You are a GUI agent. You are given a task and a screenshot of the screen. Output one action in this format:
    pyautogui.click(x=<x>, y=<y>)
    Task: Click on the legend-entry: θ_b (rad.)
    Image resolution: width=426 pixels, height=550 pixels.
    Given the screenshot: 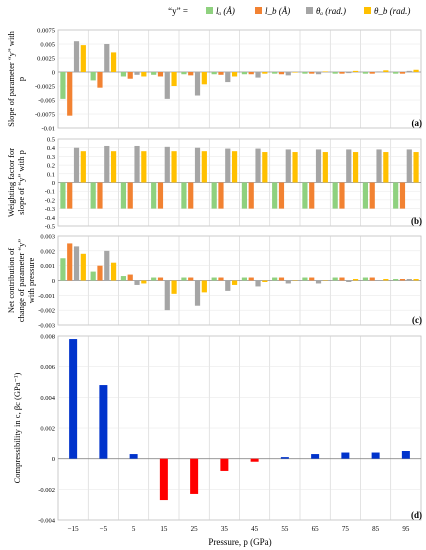 What is the action you would take?
    pyautogui.click(x=387, y=11)
    